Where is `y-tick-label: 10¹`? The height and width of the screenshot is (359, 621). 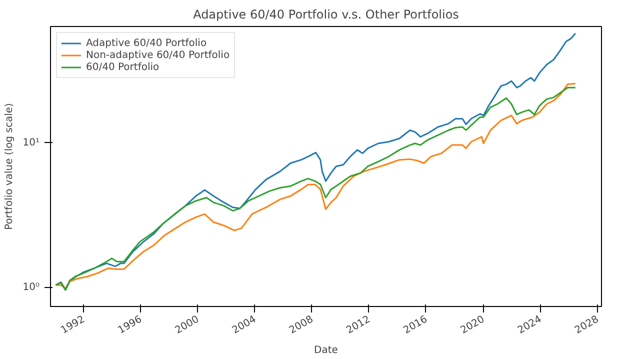 y-tick-label: 10¹ is located at coordinates (31, 142).